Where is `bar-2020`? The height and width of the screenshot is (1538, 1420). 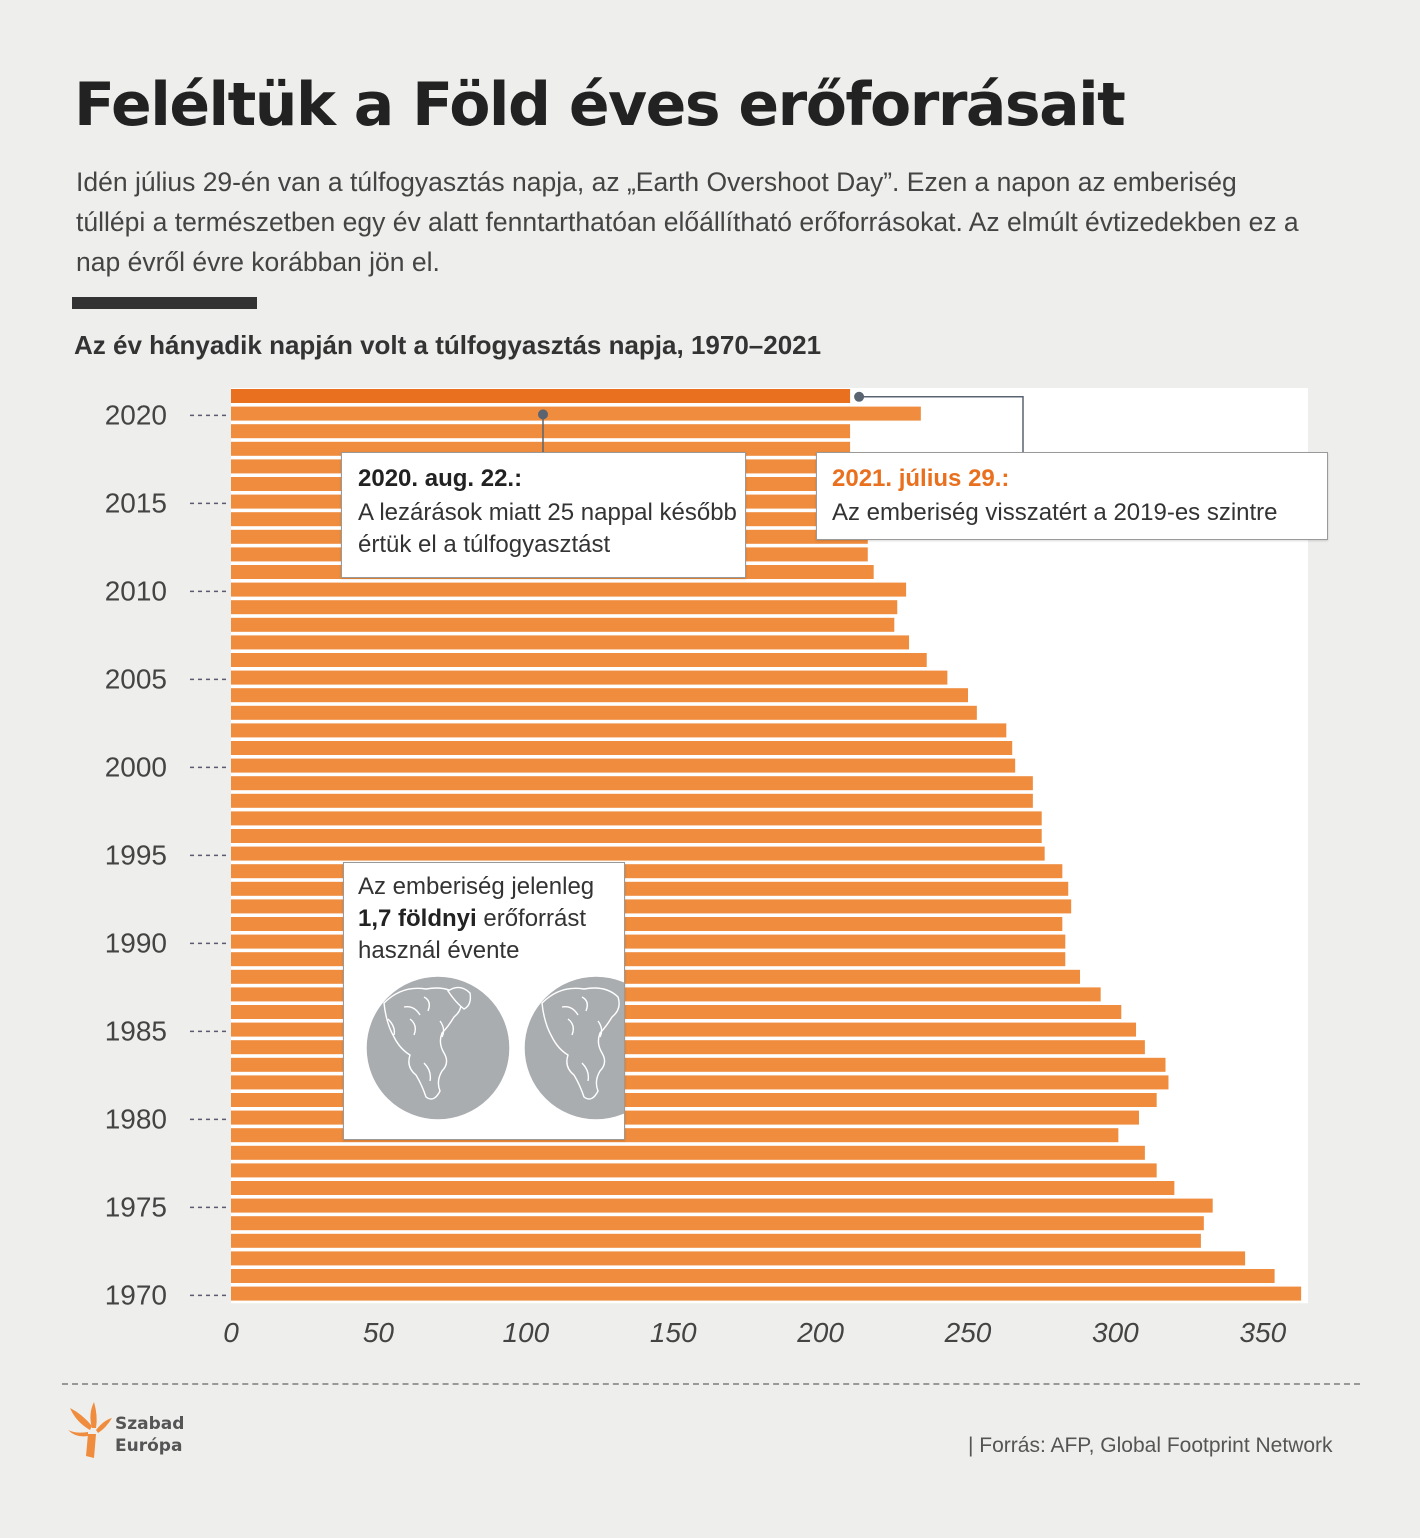 bar-2020 is located at coordinates (576, 413).